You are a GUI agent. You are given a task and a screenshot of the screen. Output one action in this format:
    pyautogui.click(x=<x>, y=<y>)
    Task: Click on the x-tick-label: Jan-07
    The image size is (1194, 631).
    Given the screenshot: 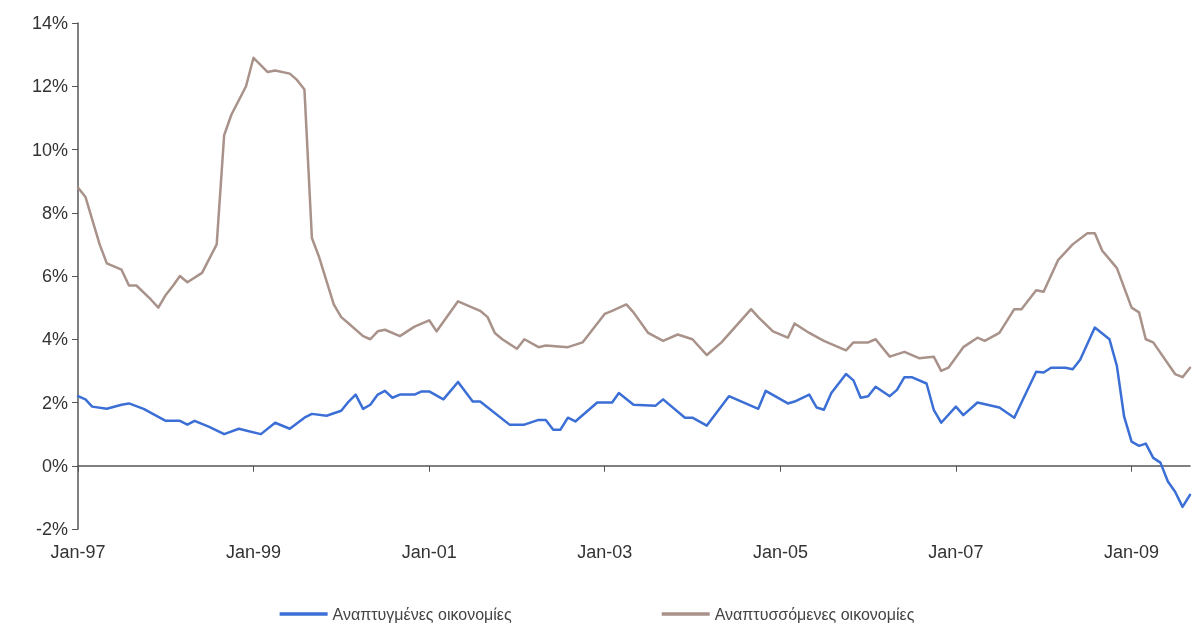 What is the action you would take?
    pyautogui.click(x=956, y=552)
    